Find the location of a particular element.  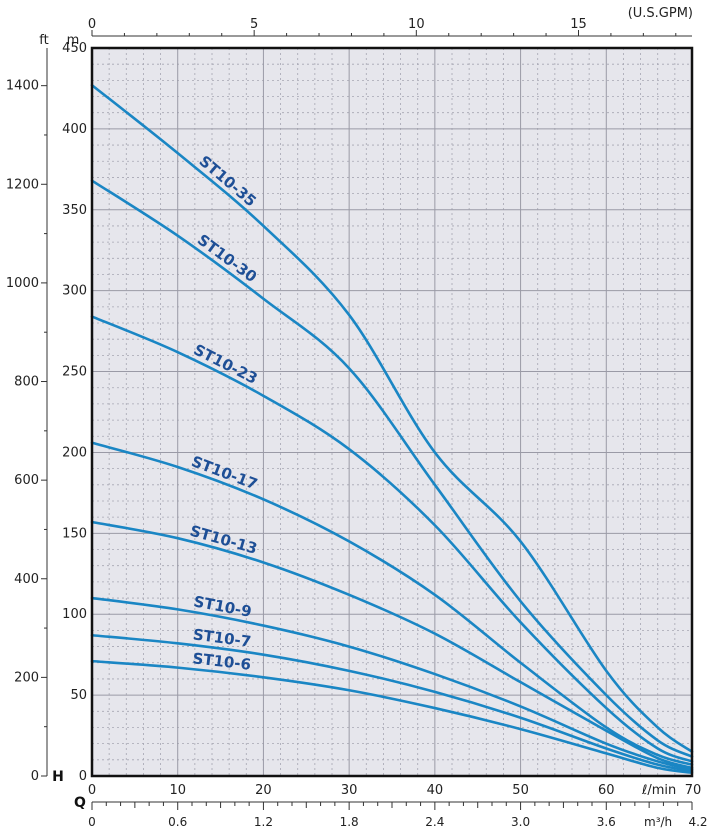

m-axis-tick-label: 450 is located at coordinates (74, 48).